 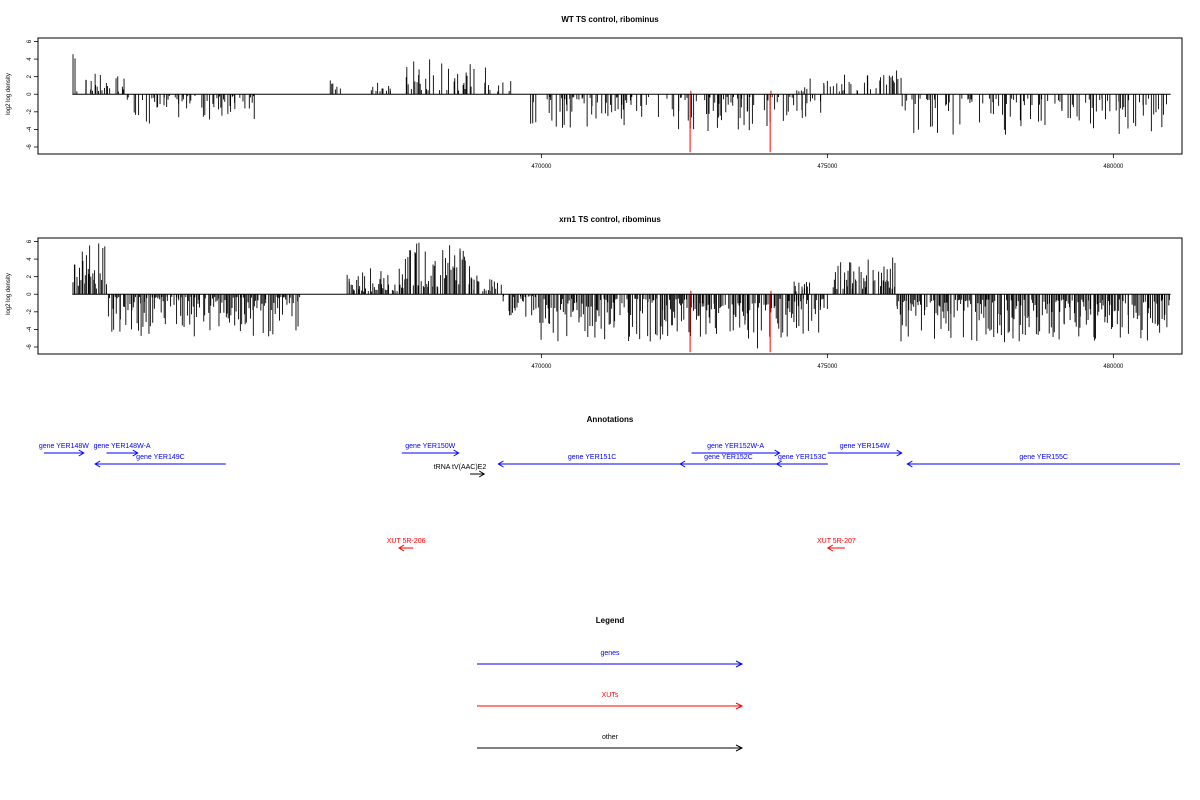 I want to click on xrn1-track-frame, so click(x=610, y=296).